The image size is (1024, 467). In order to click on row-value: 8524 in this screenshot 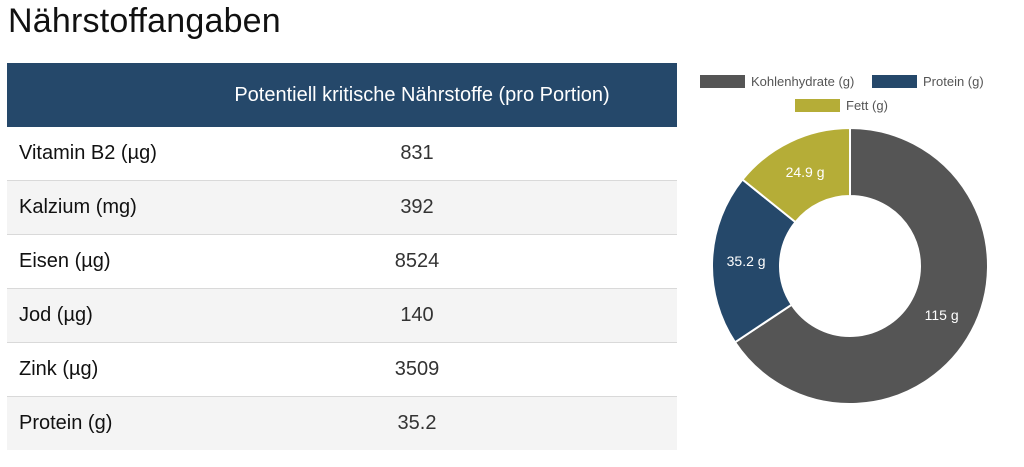, I will do `click(427, 261)`.